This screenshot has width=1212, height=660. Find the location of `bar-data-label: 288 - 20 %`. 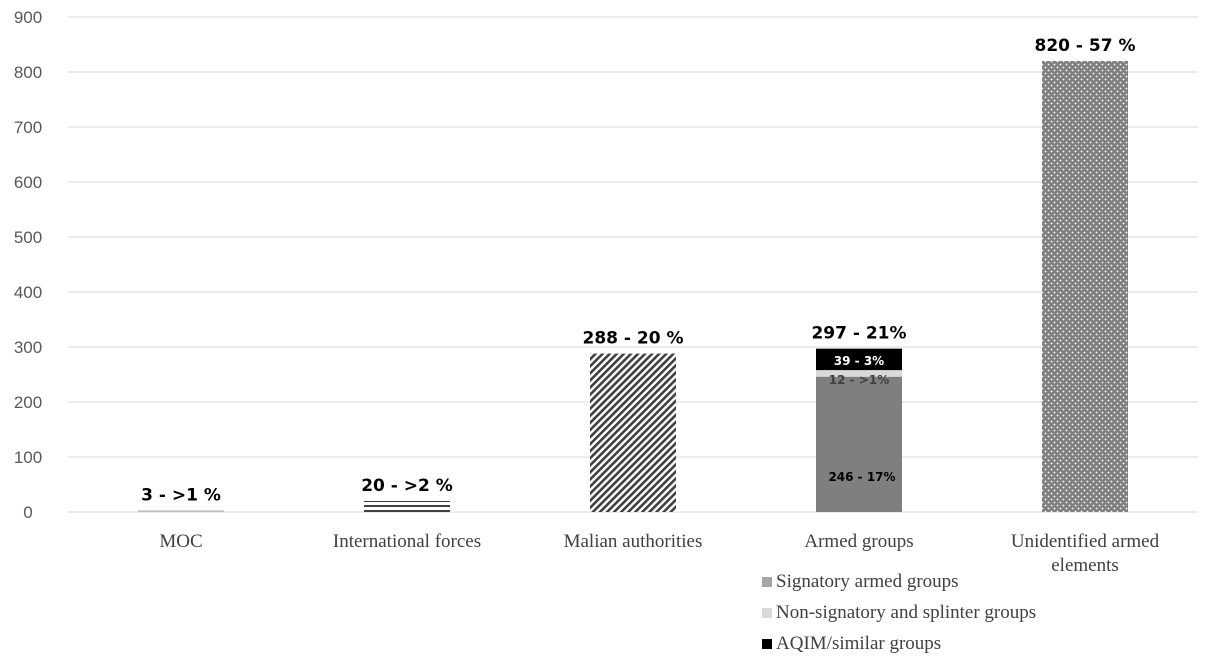

bar-data-label: 288 - 20 % is located at coordinates (633, 339).